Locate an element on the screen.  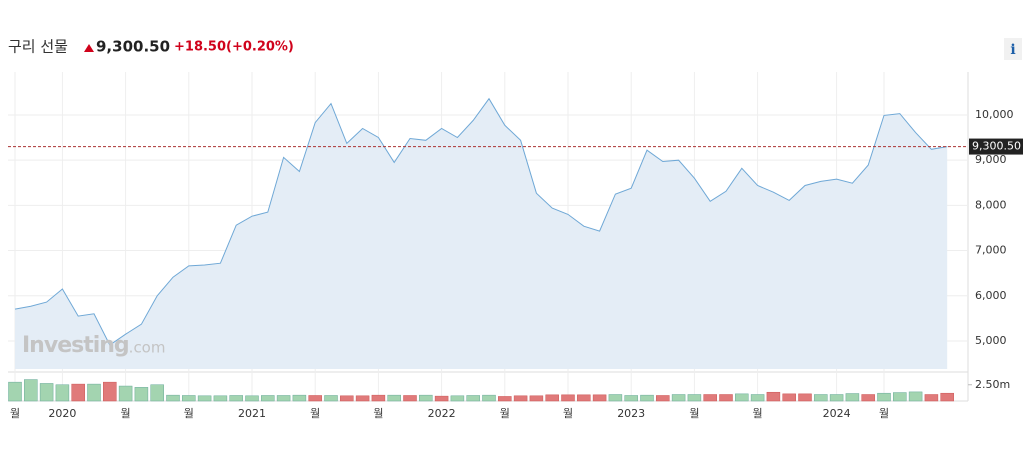
y-tick-label: 8,000 is located at coordinates (991, 204).